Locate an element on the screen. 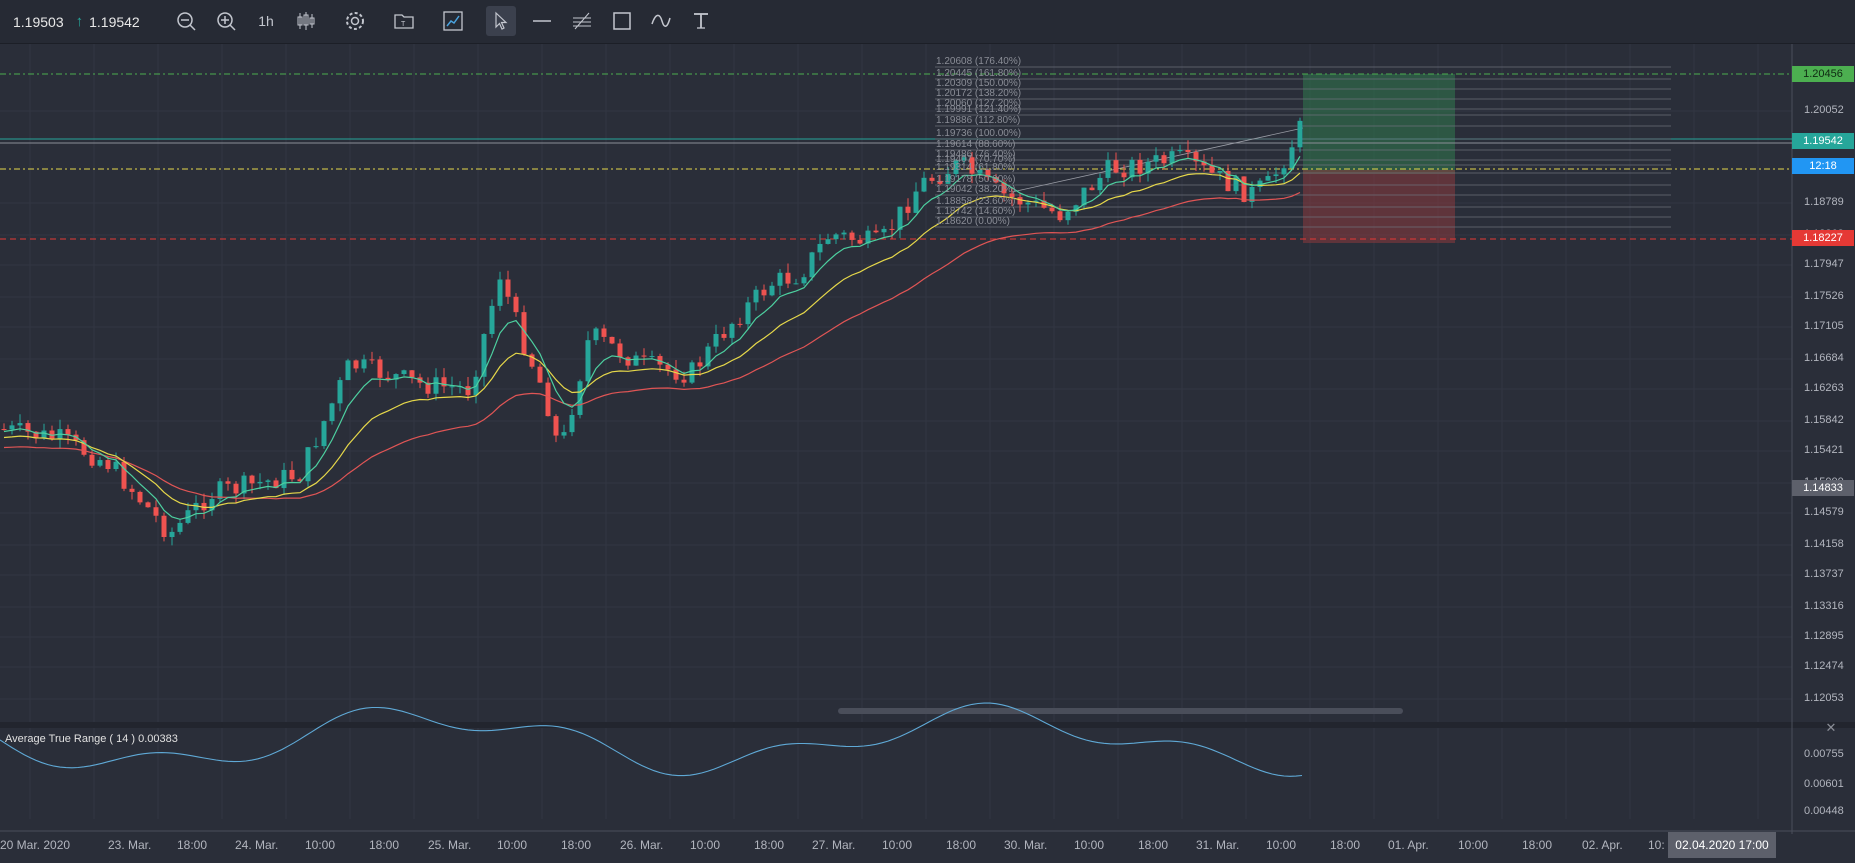 The image size is (1855, 863). toolbar: 1.19503 ↑ 1.19542 is located at coordinates (927, 22).